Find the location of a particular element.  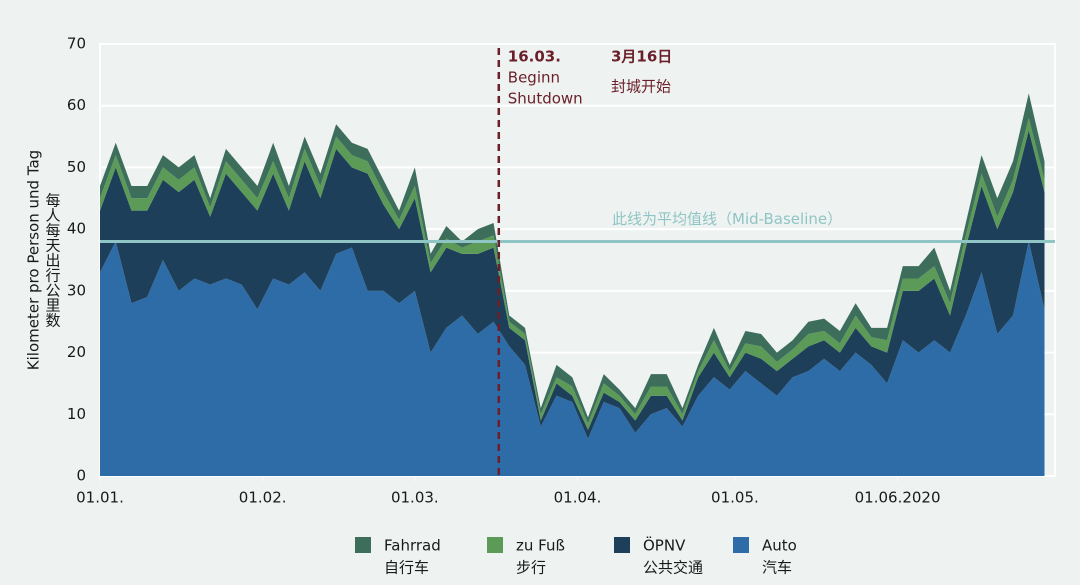

x-tick-label: 01.02. is located at coordinates (263, 498).